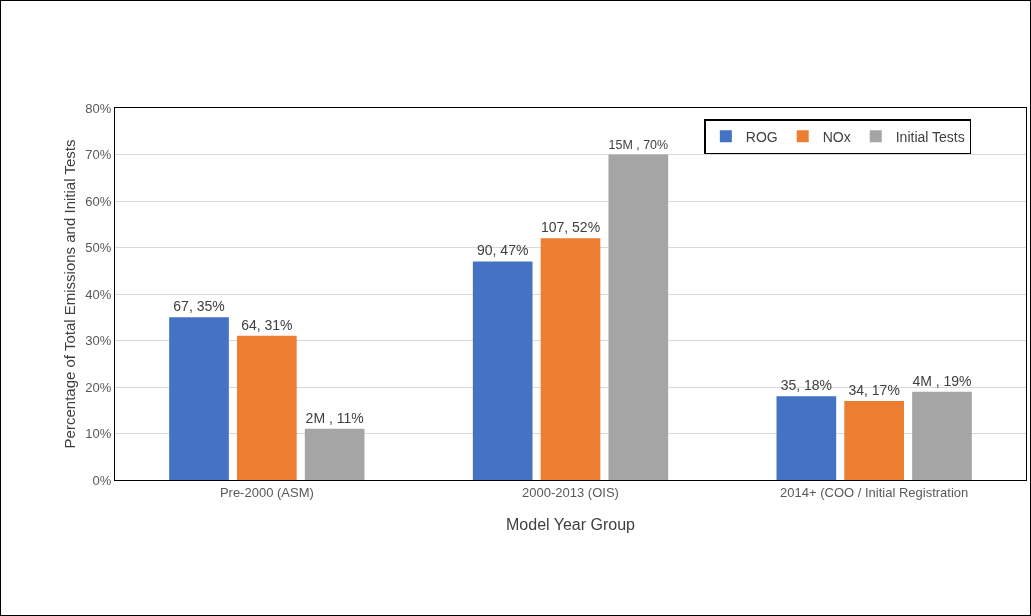  I want to click on data-label: 107, 52%, so click(570, 227).